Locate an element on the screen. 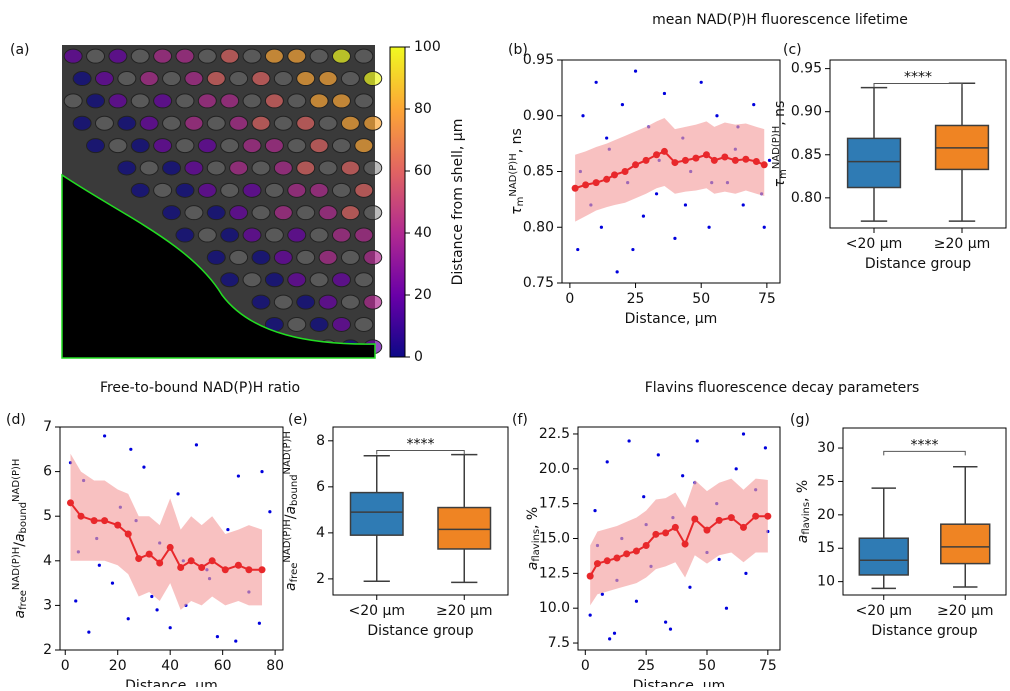  band is located at coordinates (679, 542).